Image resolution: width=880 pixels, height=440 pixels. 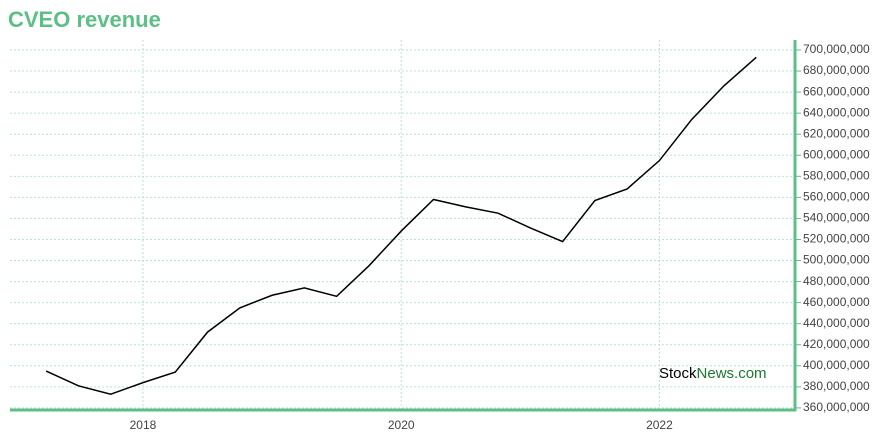 What do you see at coordinates (143, 425) in the screenshot?
I see `x-tick-label: 2018` at bounding box center [143, 425].